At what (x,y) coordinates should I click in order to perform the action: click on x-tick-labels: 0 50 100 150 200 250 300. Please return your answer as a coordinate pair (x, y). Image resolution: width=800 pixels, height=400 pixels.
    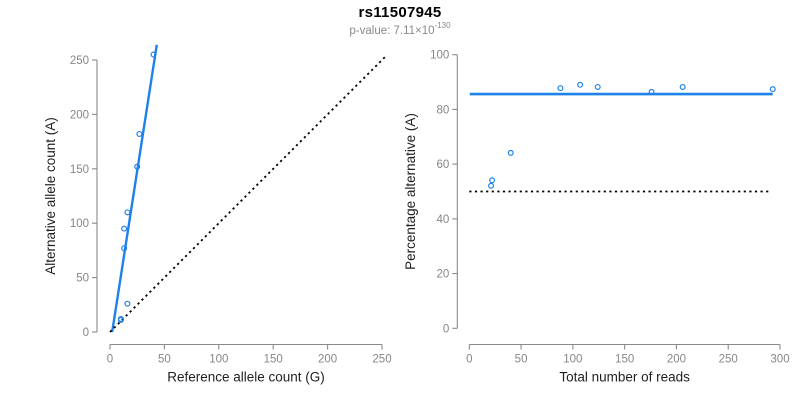
    Looking at the image, I should click on (627, 360).